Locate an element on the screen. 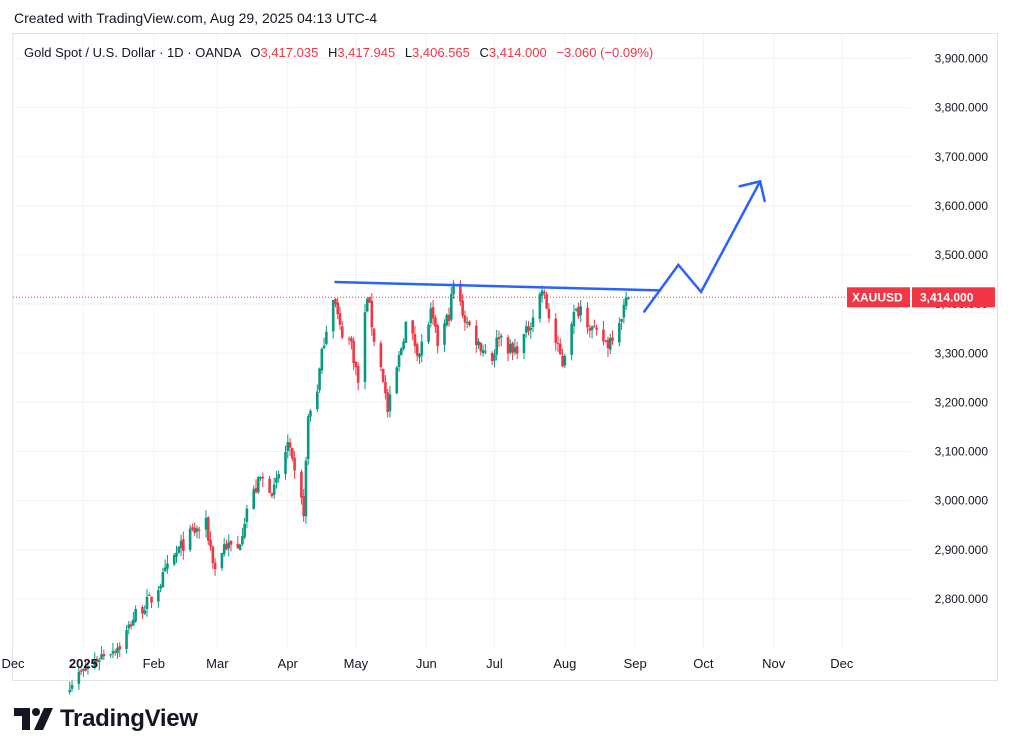 The height and width of the screenshot is (756, 1011). tradingview-logo-icon is located at coordinates (33, 719).